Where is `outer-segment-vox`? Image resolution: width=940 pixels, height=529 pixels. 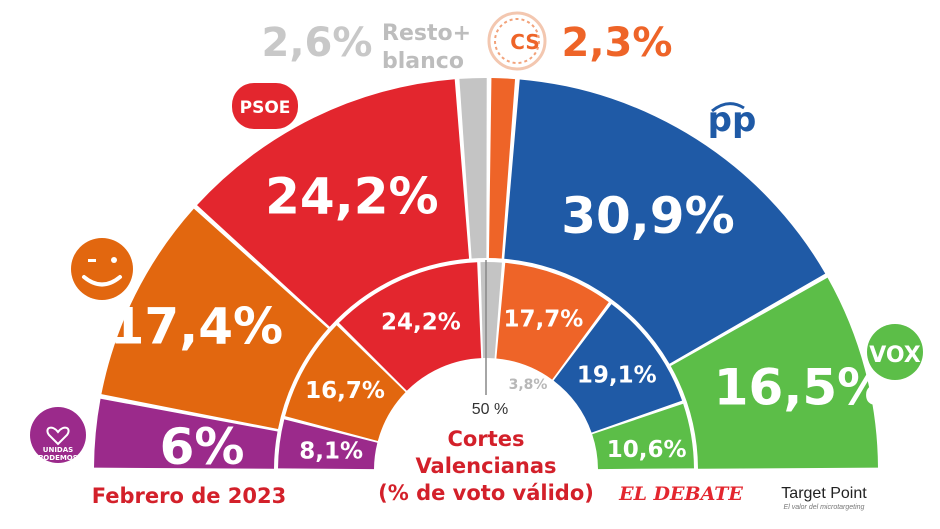 outer-segment-vox is located at coordinates (774, 373).